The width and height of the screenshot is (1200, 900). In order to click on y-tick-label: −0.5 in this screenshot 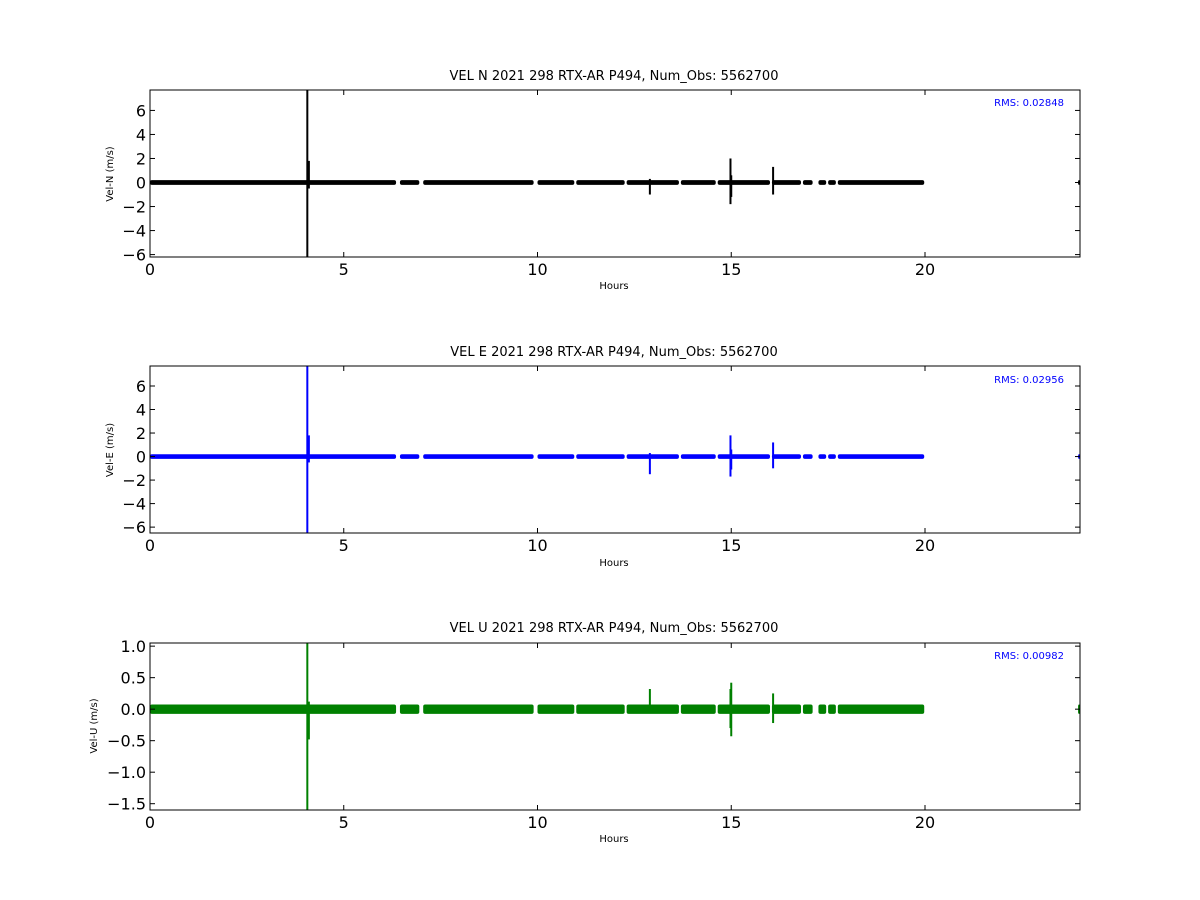, I will do `click(126, 741)`.